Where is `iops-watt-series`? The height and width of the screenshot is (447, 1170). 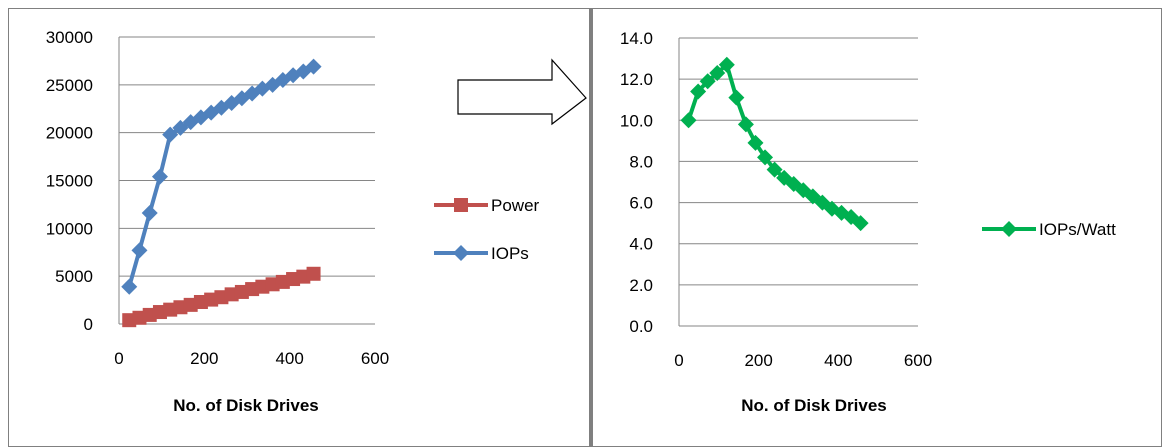 iops-watt-series is located at coordinates (774, 144).